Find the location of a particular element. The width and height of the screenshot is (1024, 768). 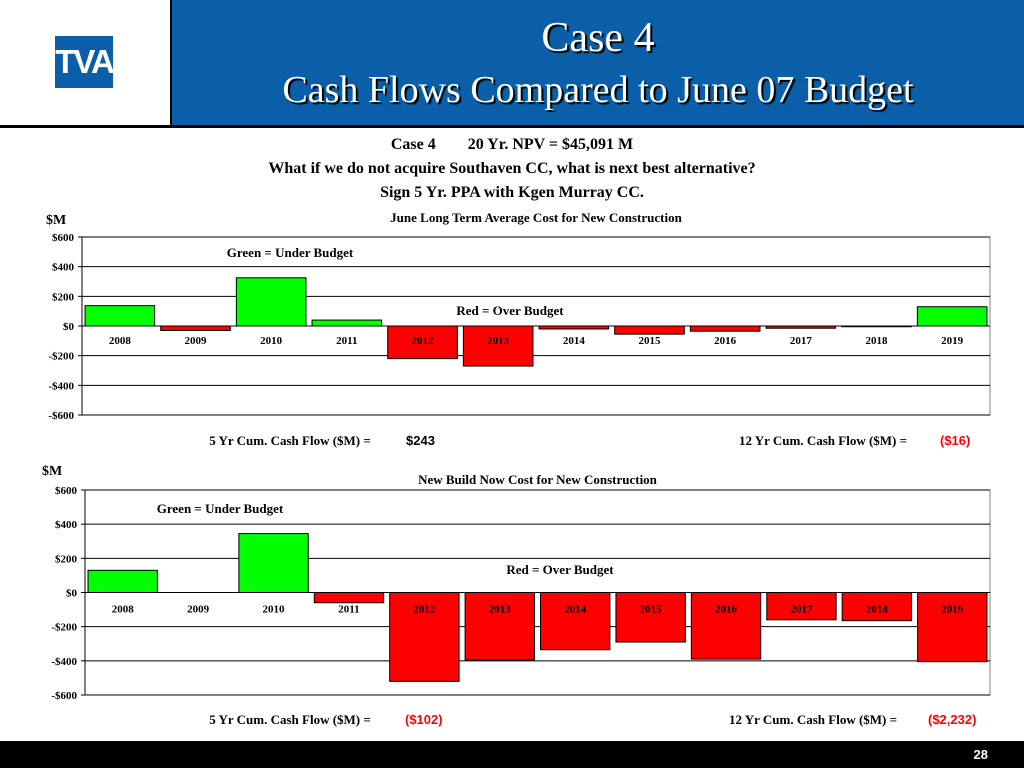

npv-line: Case 4 20 Yr. NPV = $45,091 M is located at coordinates (512, 144).